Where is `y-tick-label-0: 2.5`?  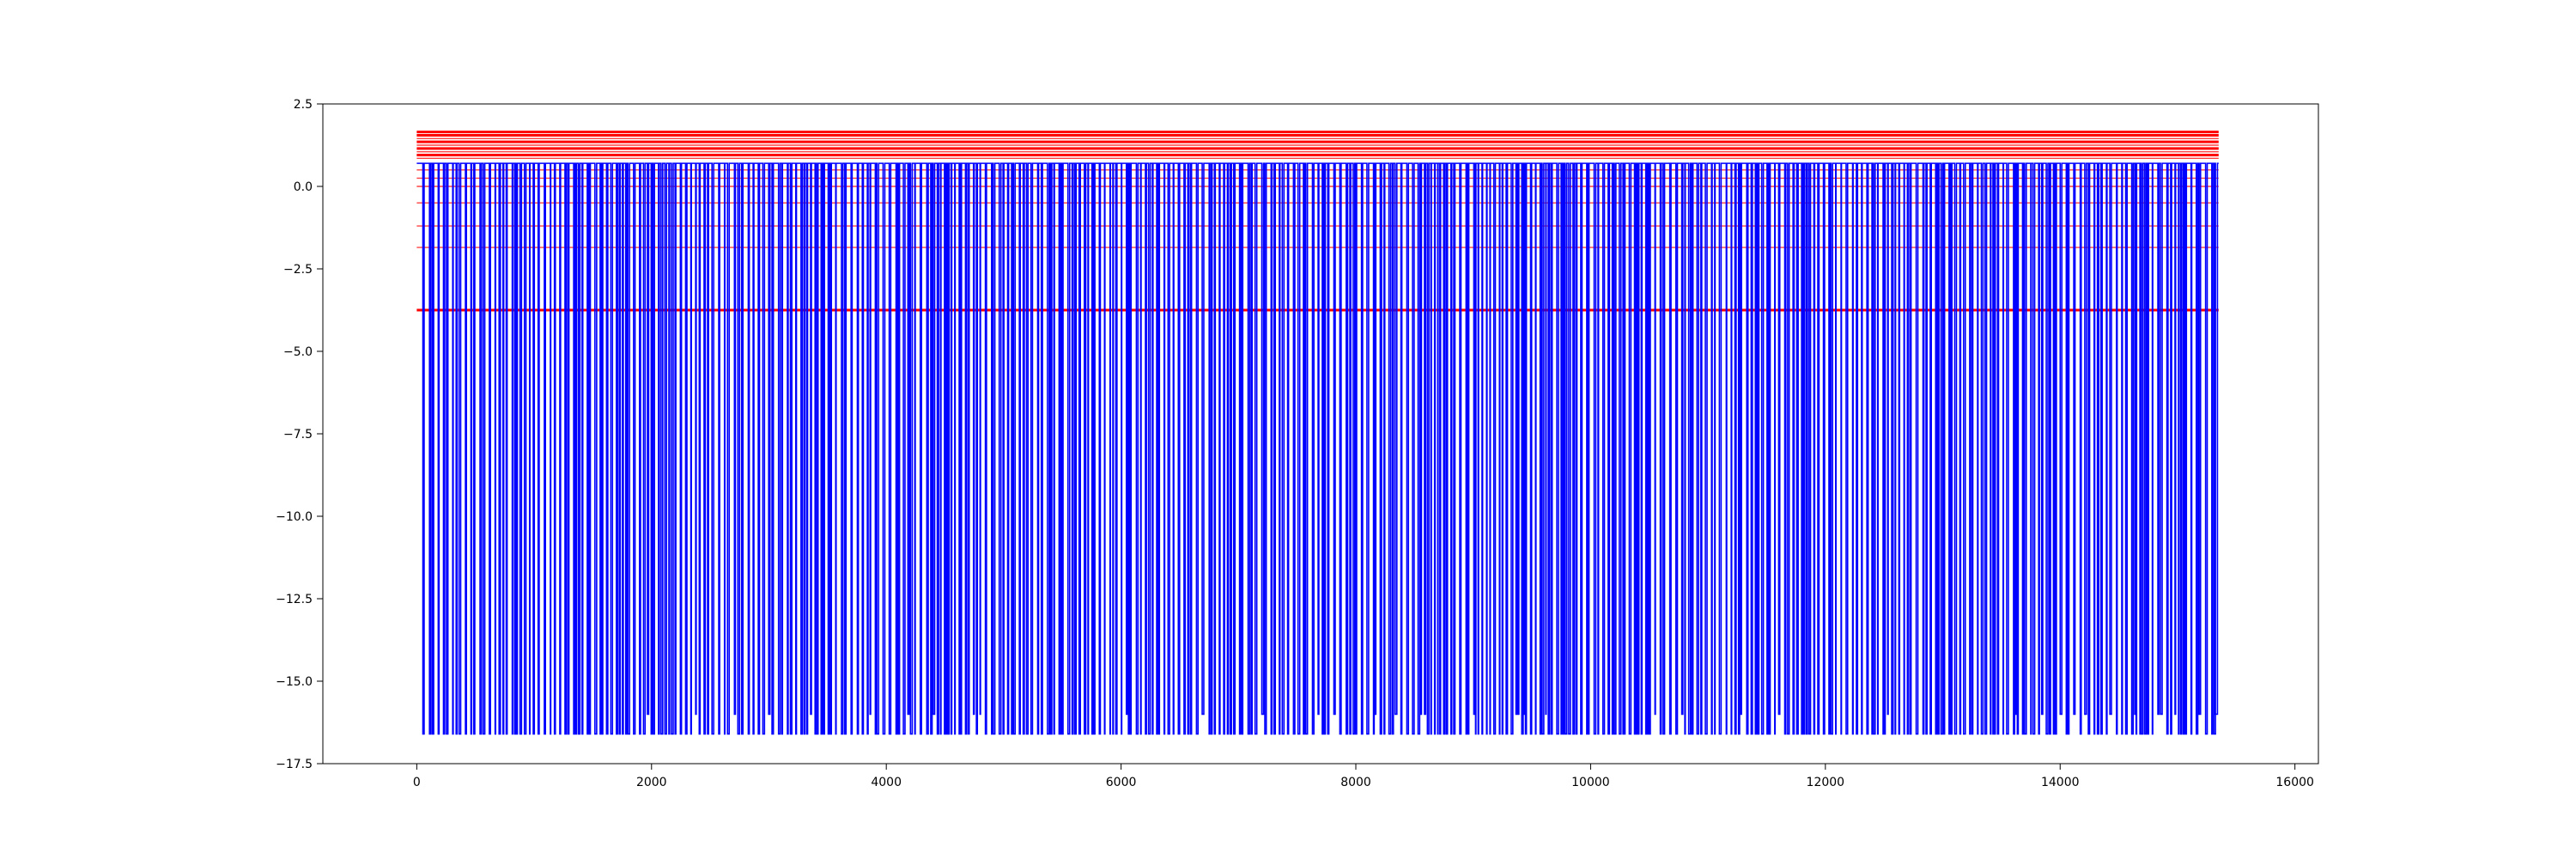 y-tick-label-0: 2.5 is located at coordinates (303, 105).